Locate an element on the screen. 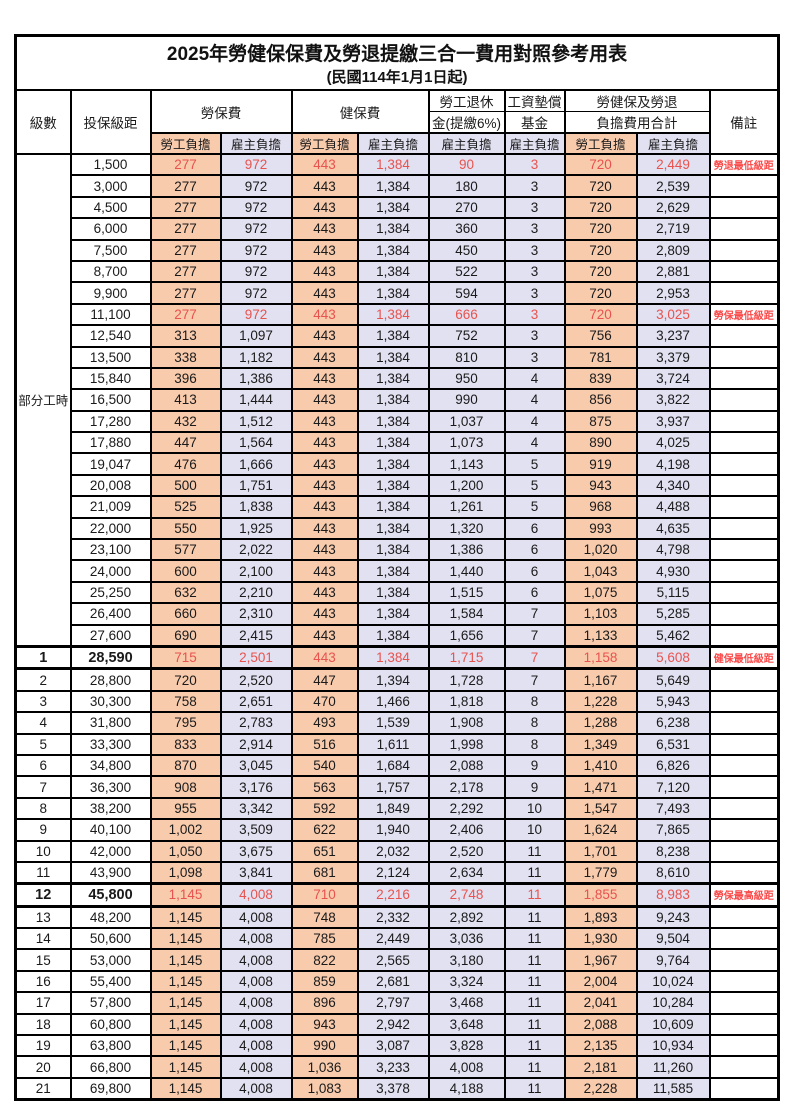 The image size is (791, 1120). fee-cell: 2,088 is located at coordinates (466, 765).